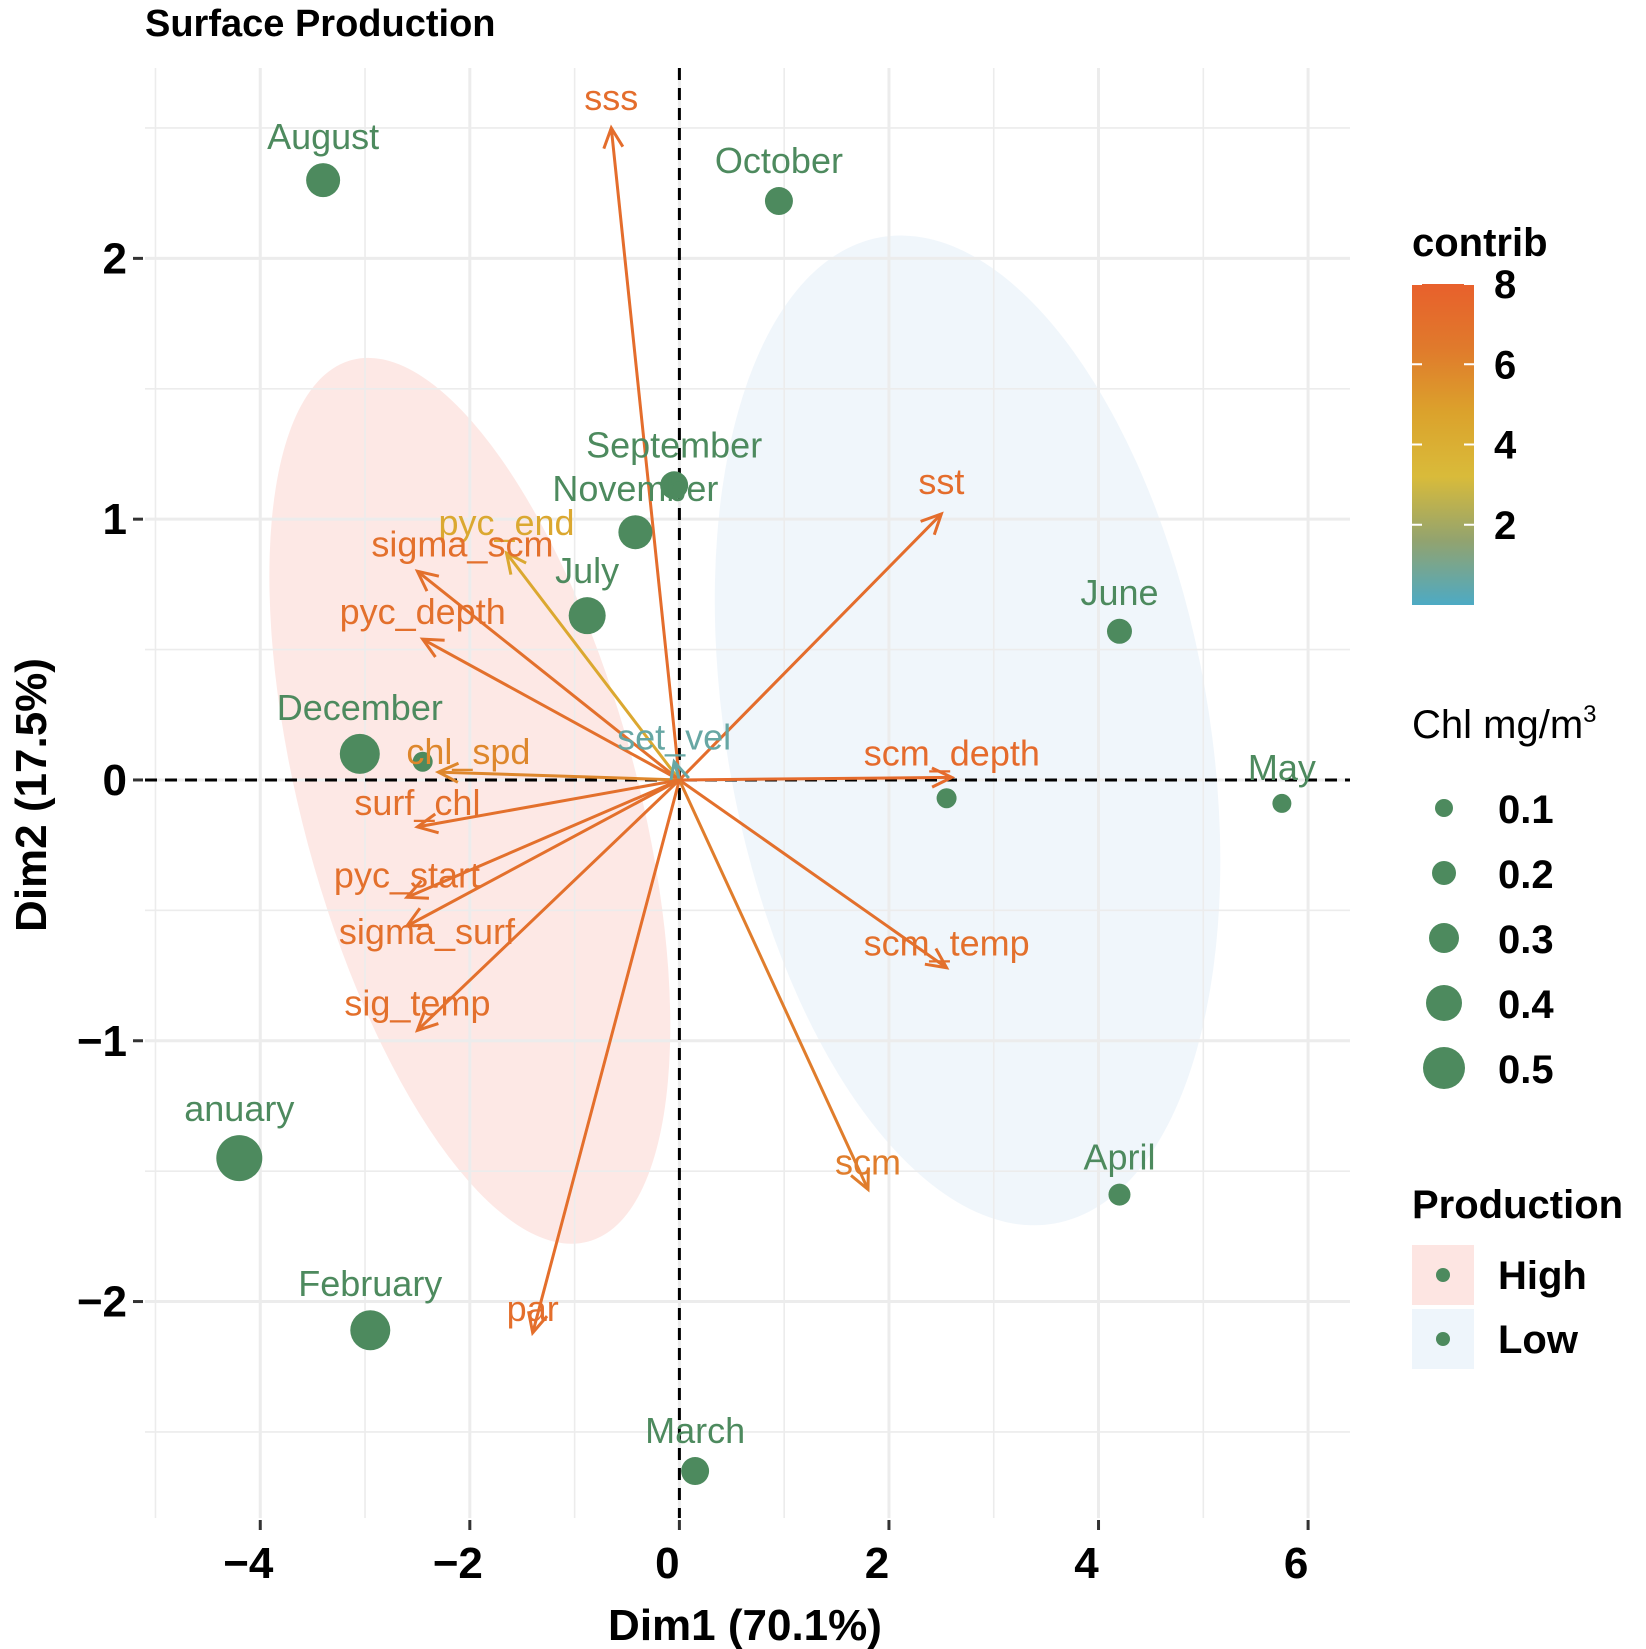  I want to click on point-label-february: February, so click(370, 1283).